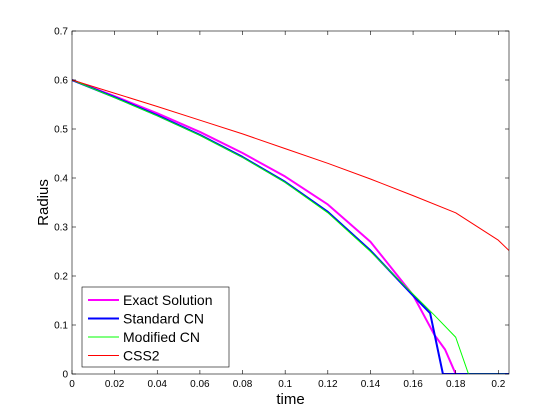 The width and height of the screenshot is (560, 420). What do you see at coordinates (61, 130) in the screenshot?
I see `y-tick-label: 0.5` at bounding box center [61, 130].